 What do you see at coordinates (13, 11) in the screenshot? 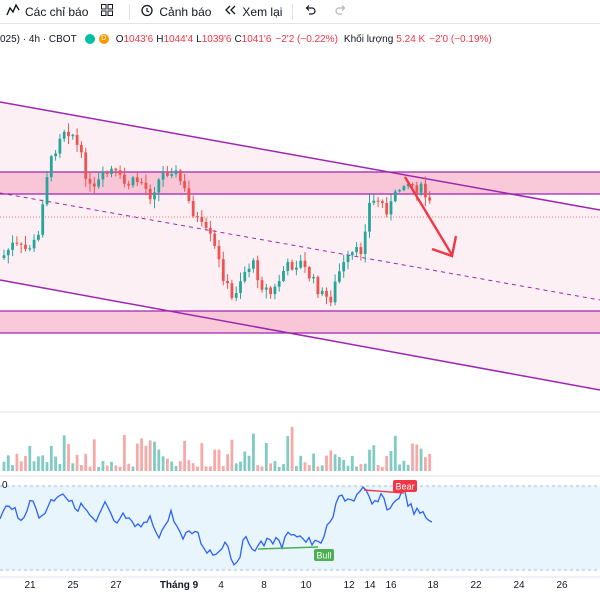
I see `function-icon` at bounding box center [13, 11].